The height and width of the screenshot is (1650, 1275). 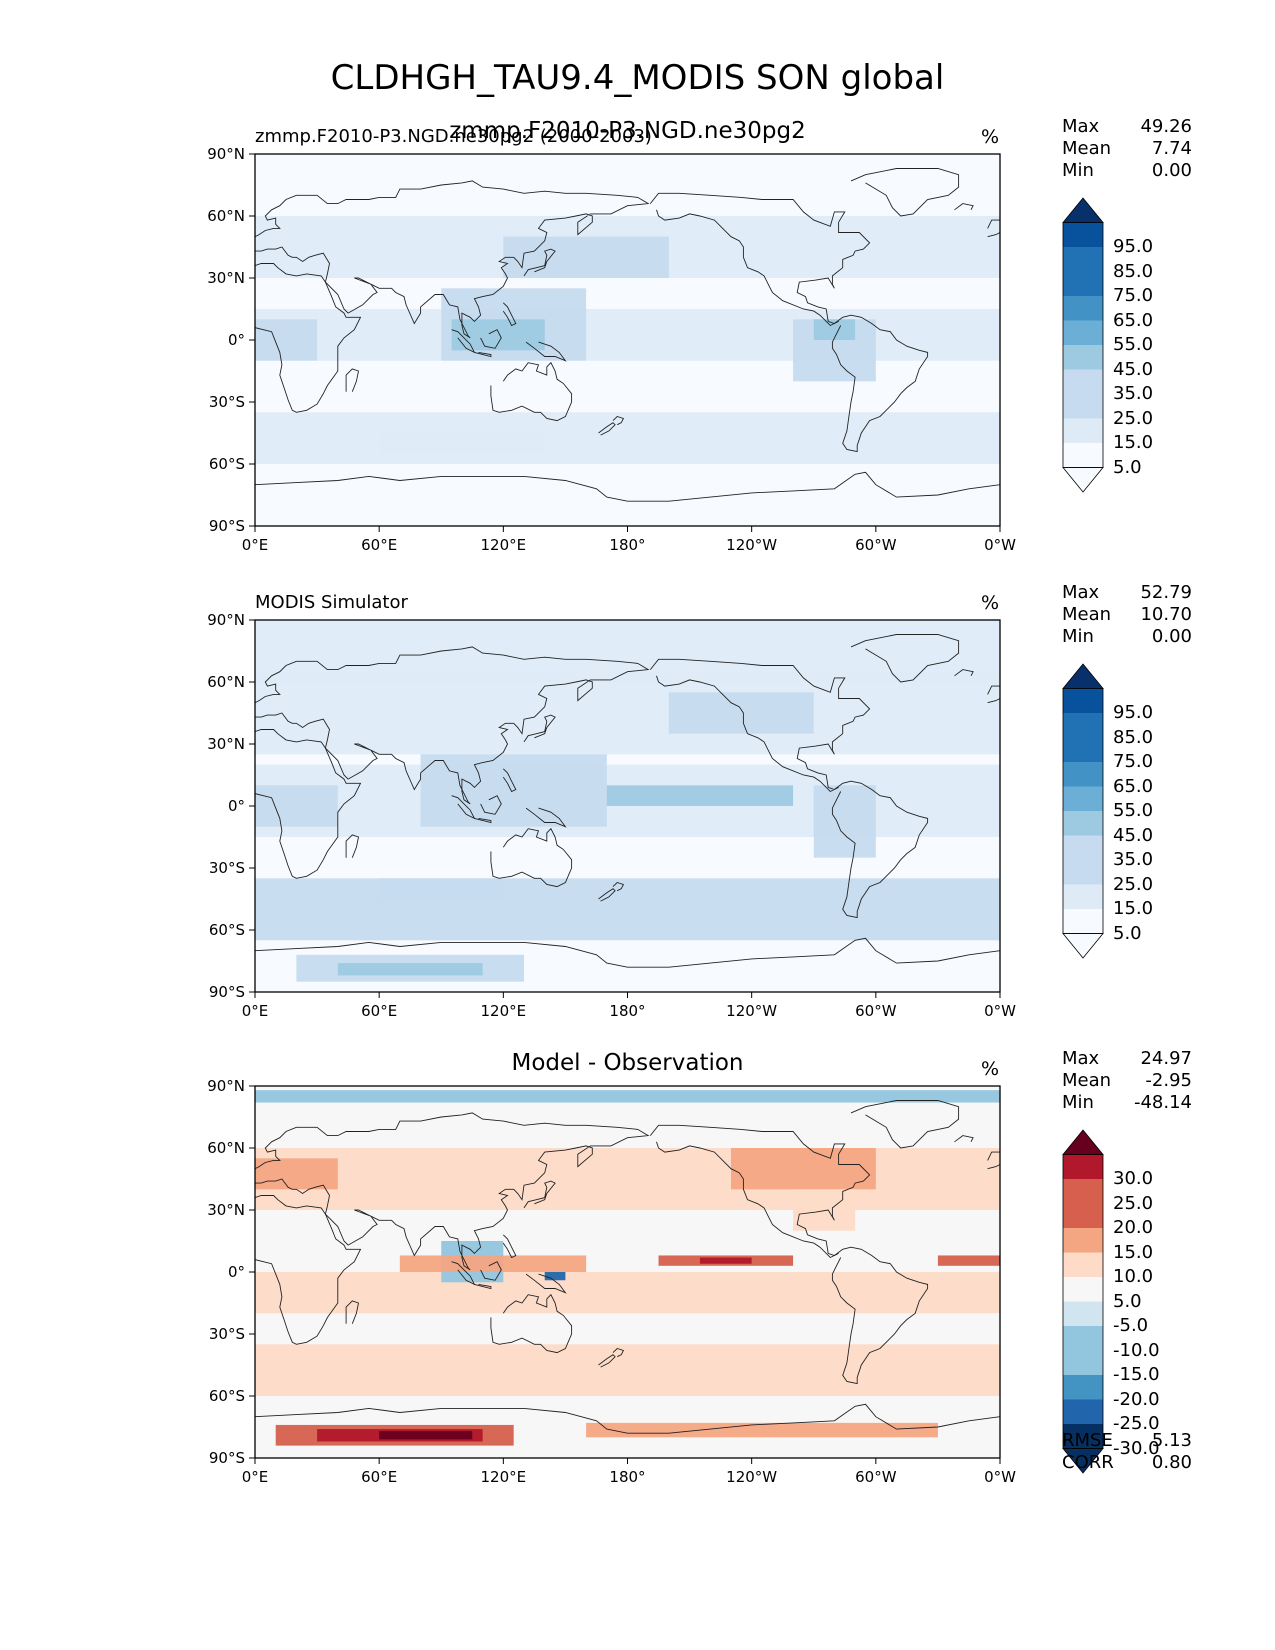 I want to click on colorbar-label: 55.0, so click(x=1133, y=810).